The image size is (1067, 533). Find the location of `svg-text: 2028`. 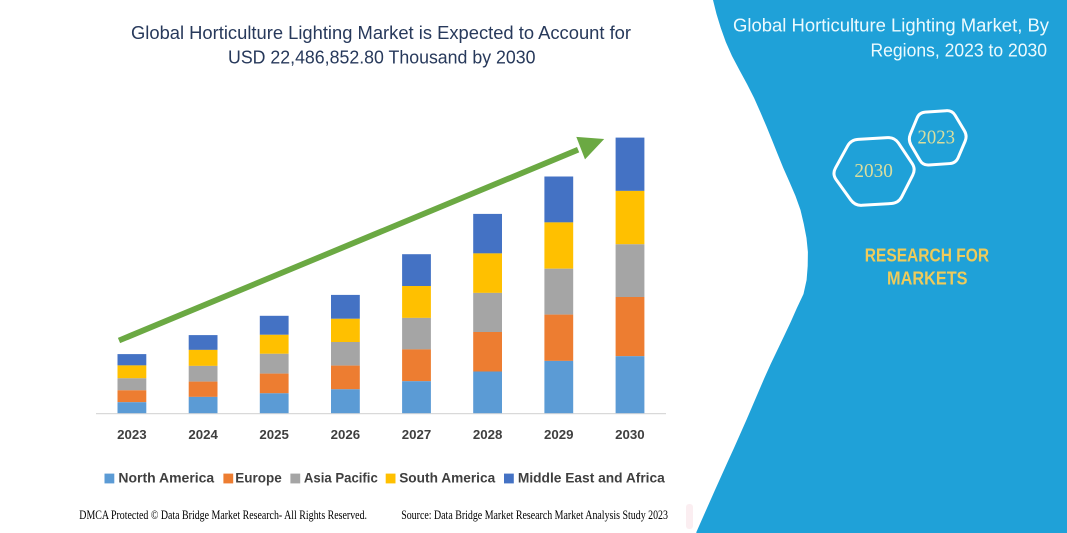

svg-text: 2028 is located at coordinates (488, 434).